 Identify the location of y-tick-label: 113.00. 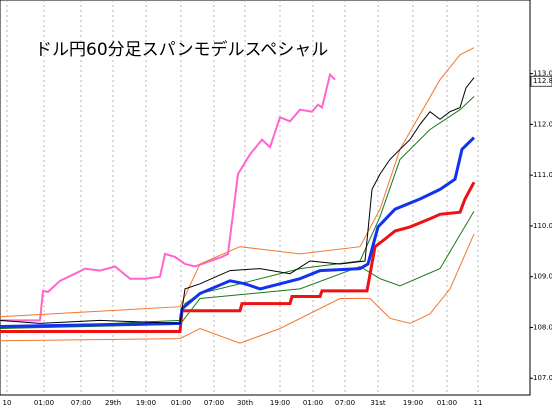
(542, 74).